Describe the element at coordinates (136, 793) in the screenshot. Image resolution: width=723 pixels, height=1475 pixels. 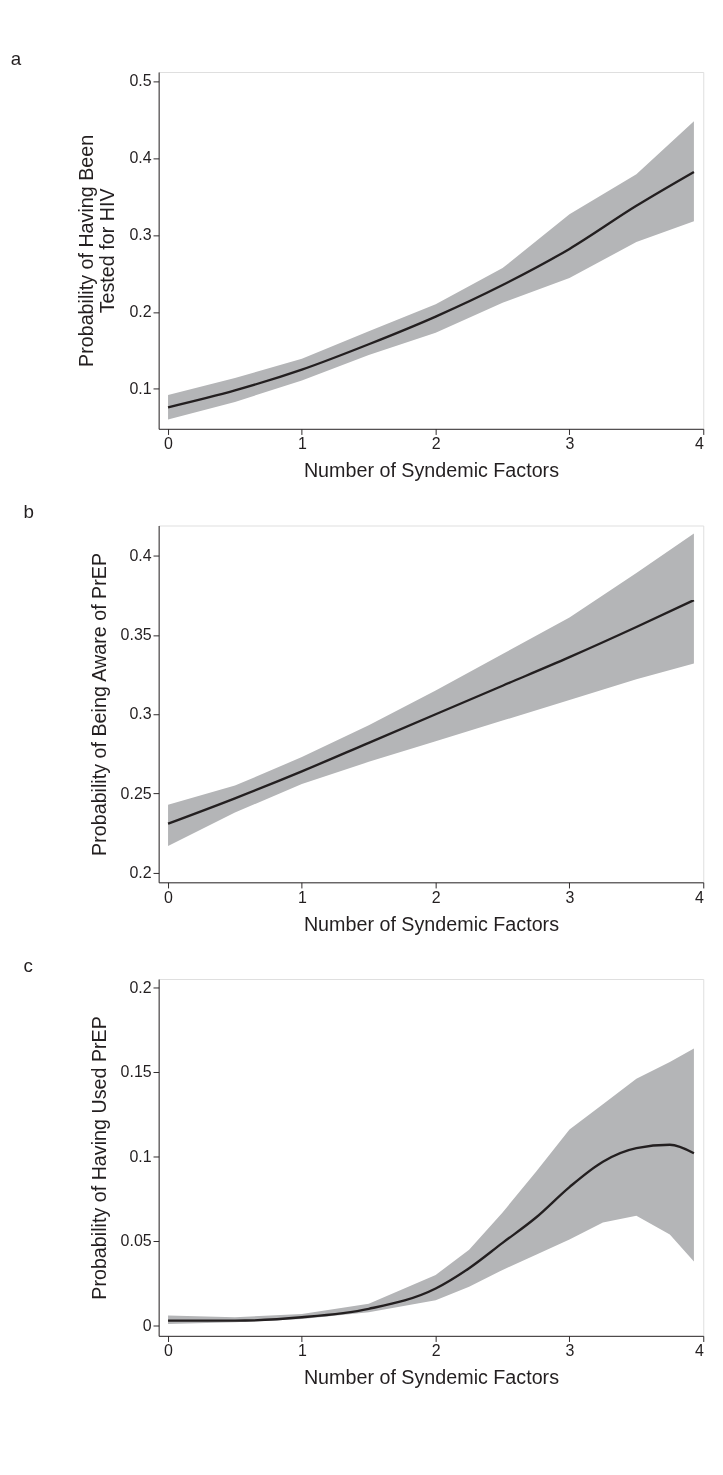
I see `y-tick-label: 0.25` at that location.